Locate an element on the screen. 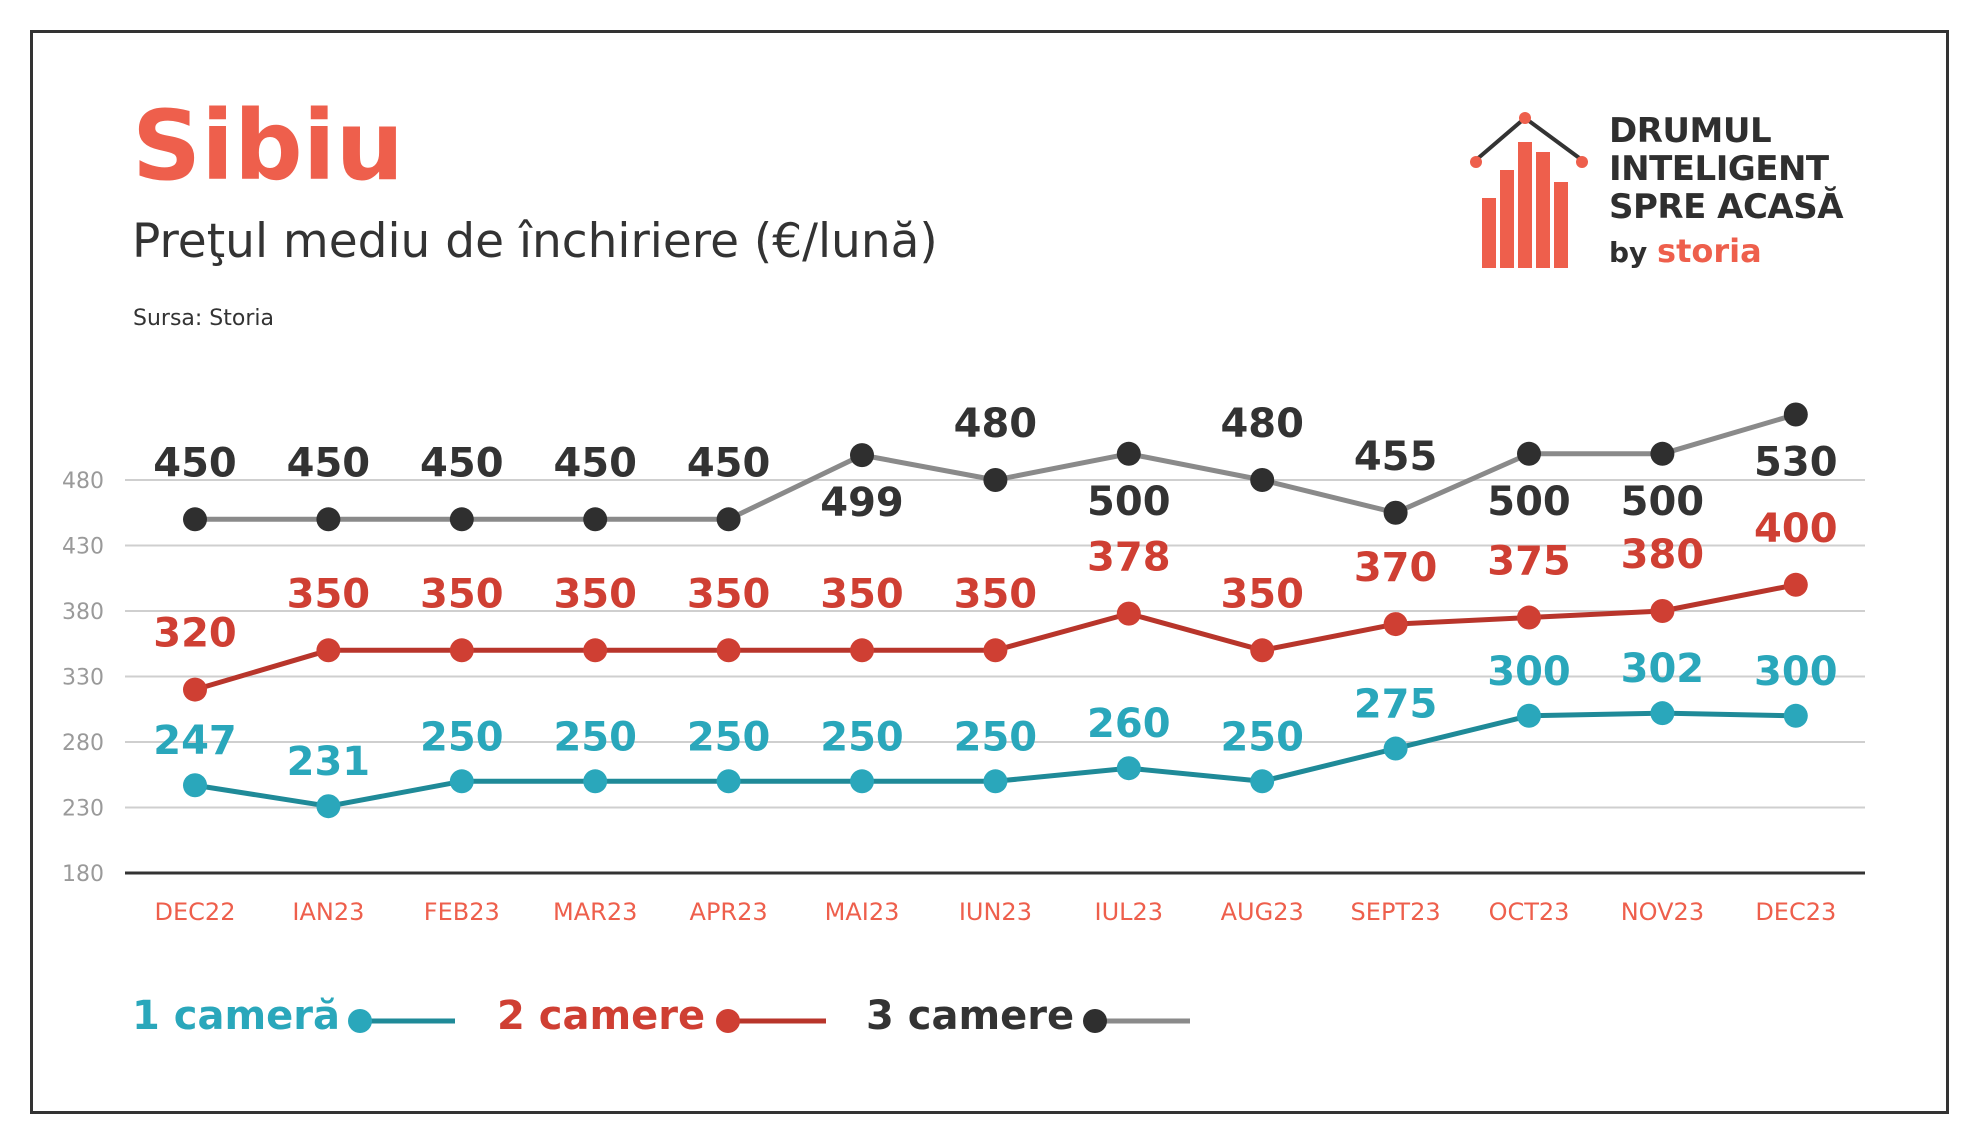  legend-label: 1 cameră is located at coordinates (236, 1016).